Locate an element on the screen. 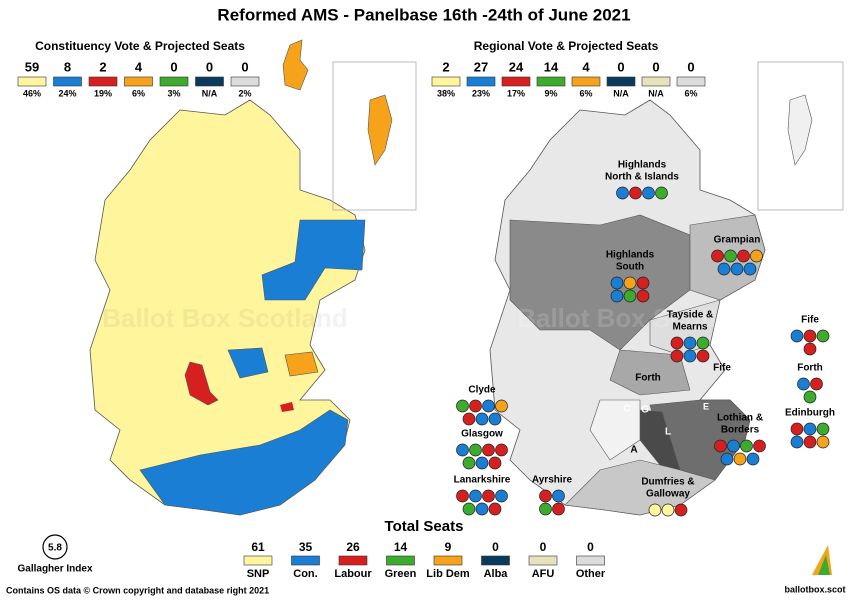  vote-share: 38% is located at coordinates (446, 93).